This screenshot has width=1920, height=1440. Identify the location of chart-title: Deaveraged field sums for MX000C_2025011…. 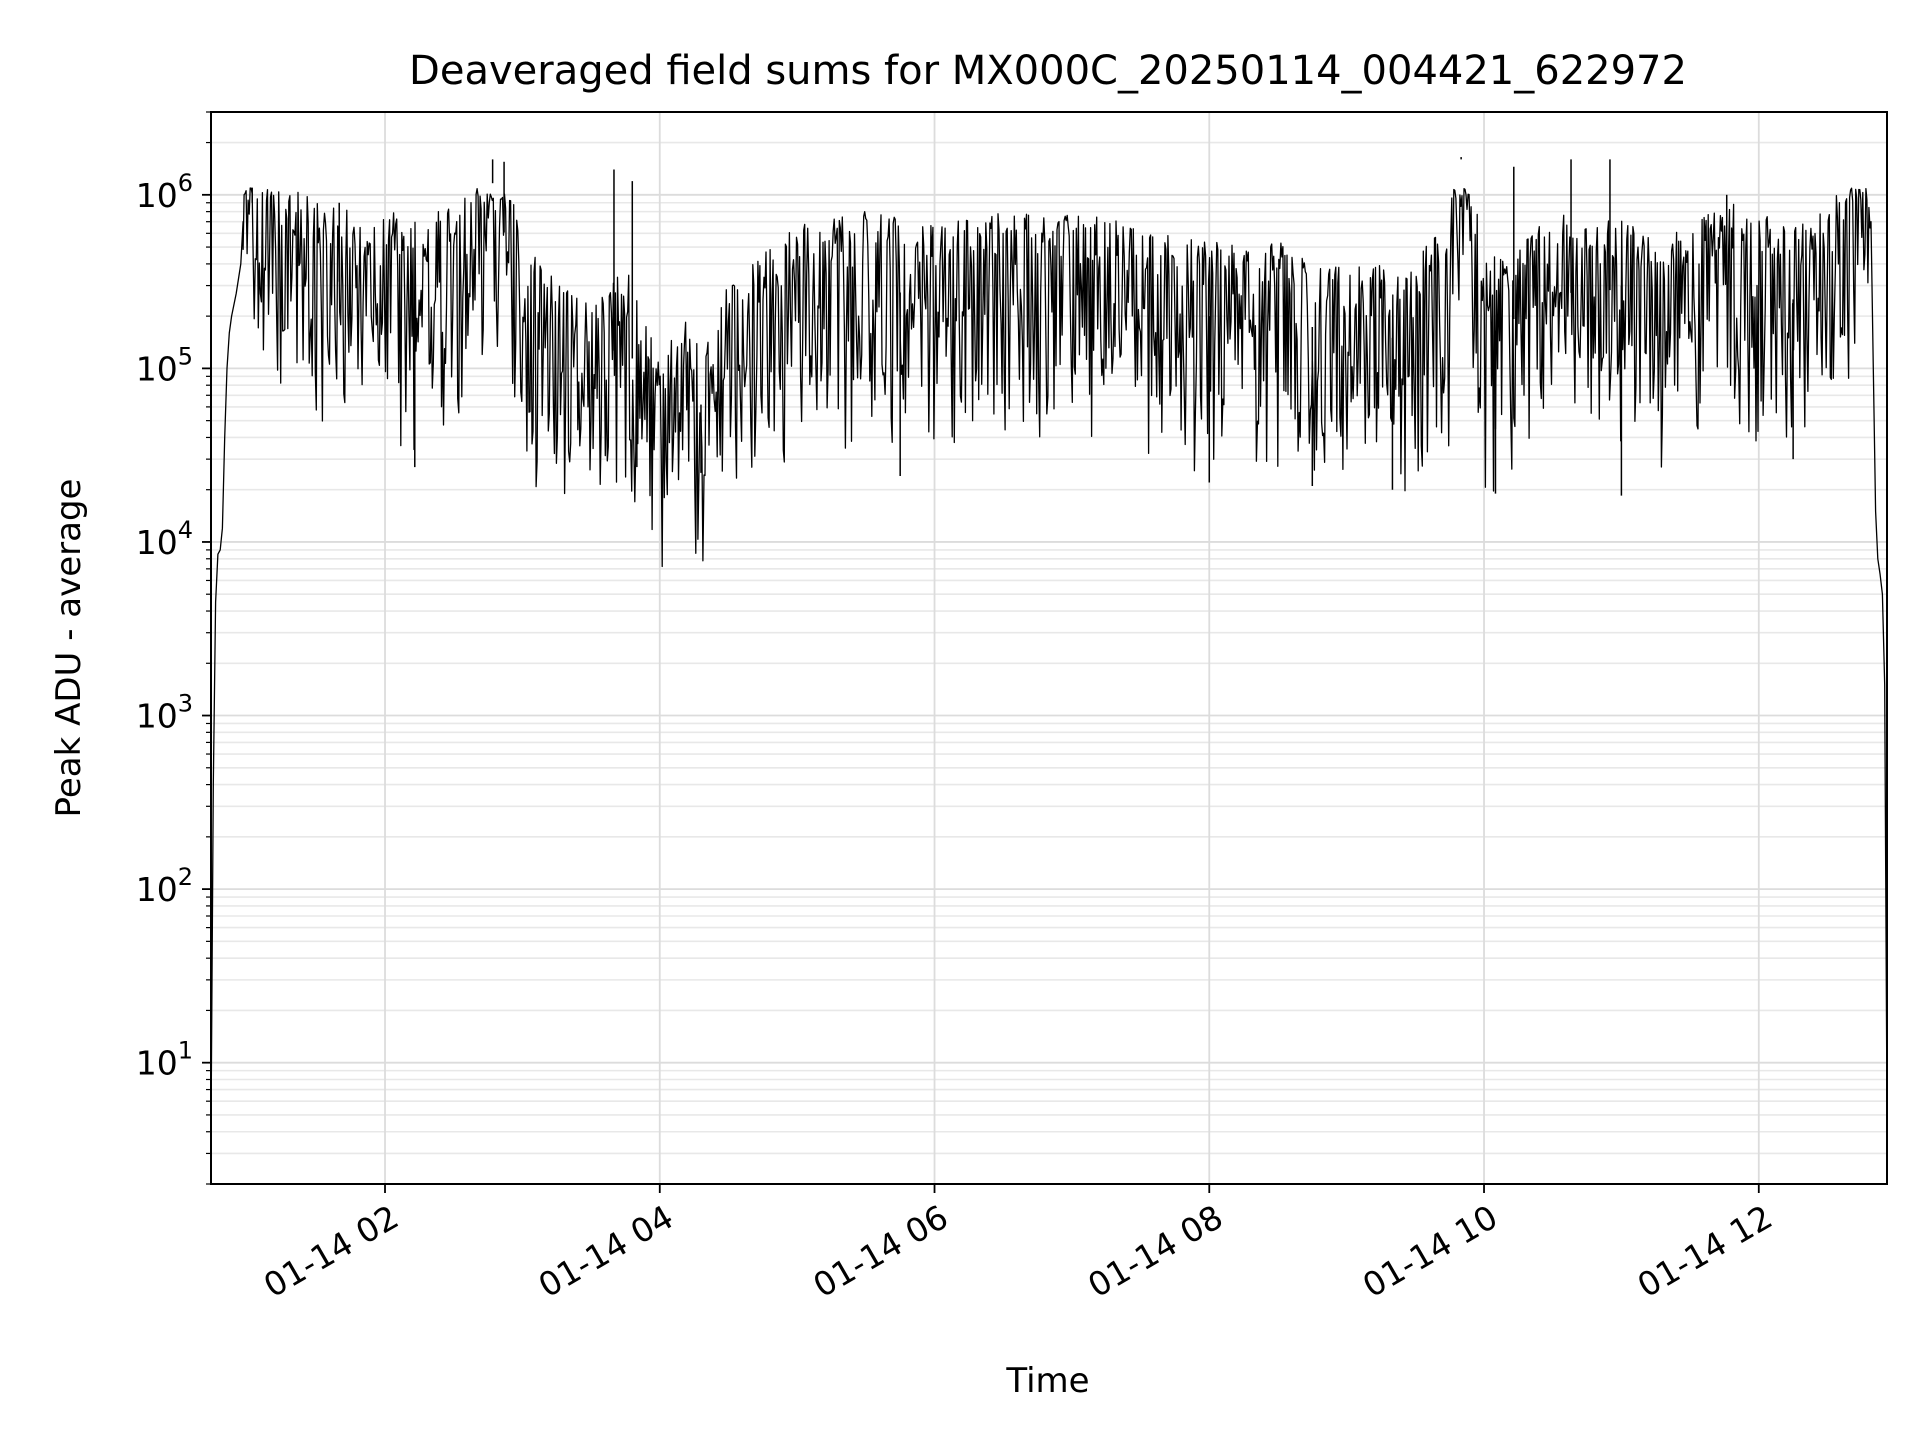
(1048, 71).